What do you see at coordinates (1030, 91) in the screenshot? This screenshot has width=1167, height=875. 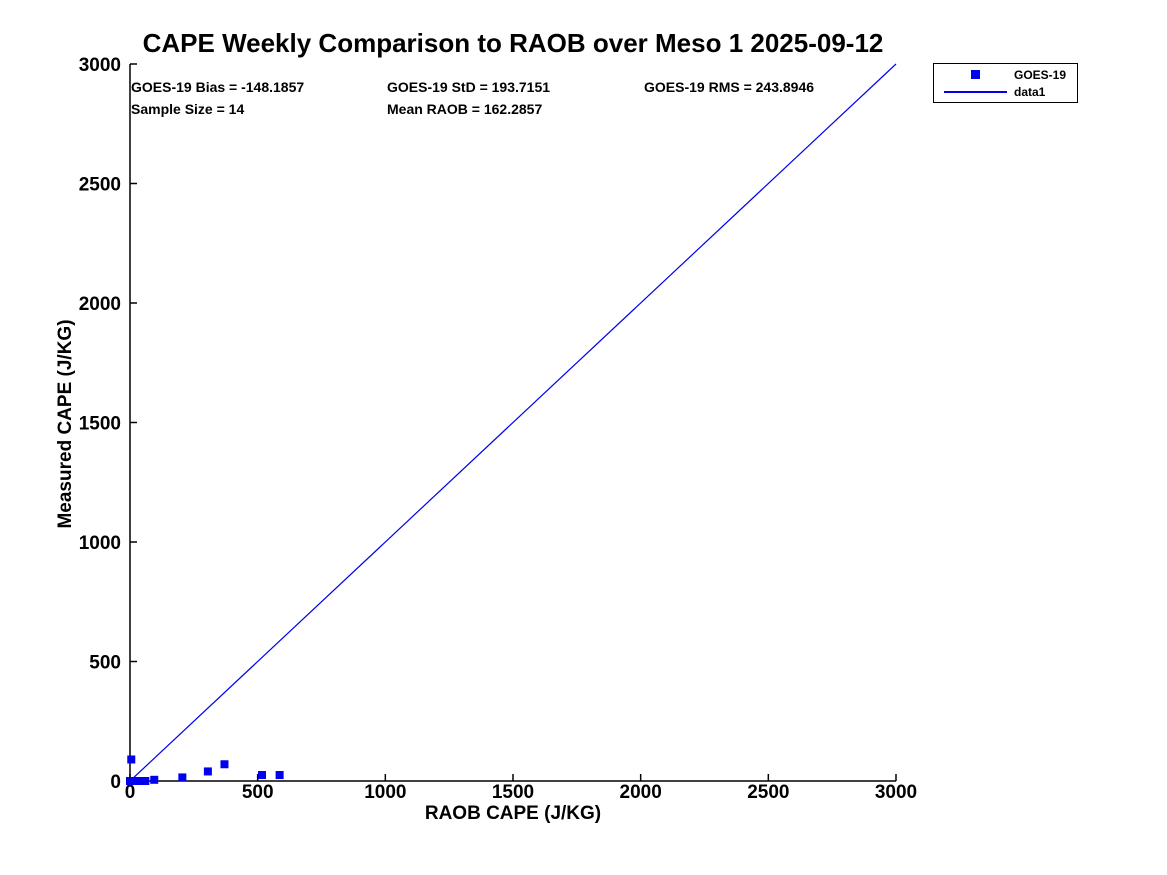 I see `legend-label-data1: data1` at bounding box center [1030, 91].